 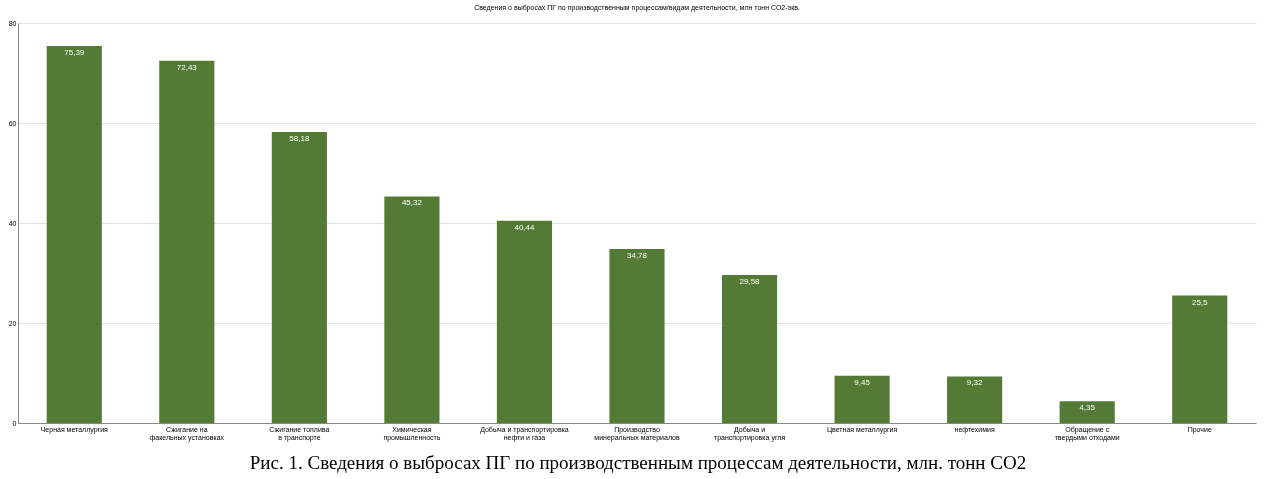 What do you see at coordinates (974, 383) in the screenshot?
I see `data-label: 9,32` at bounding box center [974, 383].